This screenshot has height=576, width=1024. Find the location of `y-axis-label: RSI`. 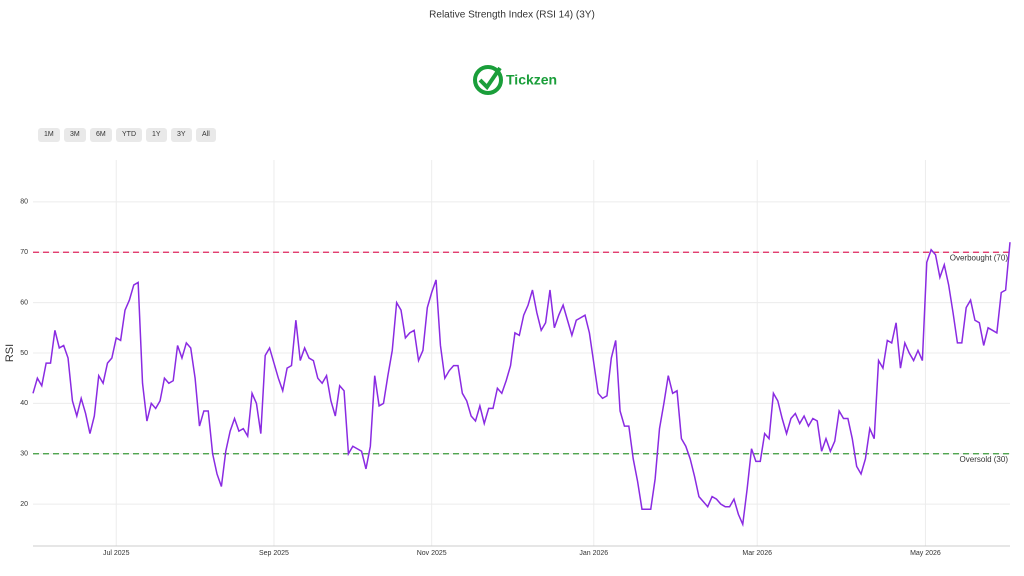

y-axis-label: RSI is located at coordinates (10, 353).